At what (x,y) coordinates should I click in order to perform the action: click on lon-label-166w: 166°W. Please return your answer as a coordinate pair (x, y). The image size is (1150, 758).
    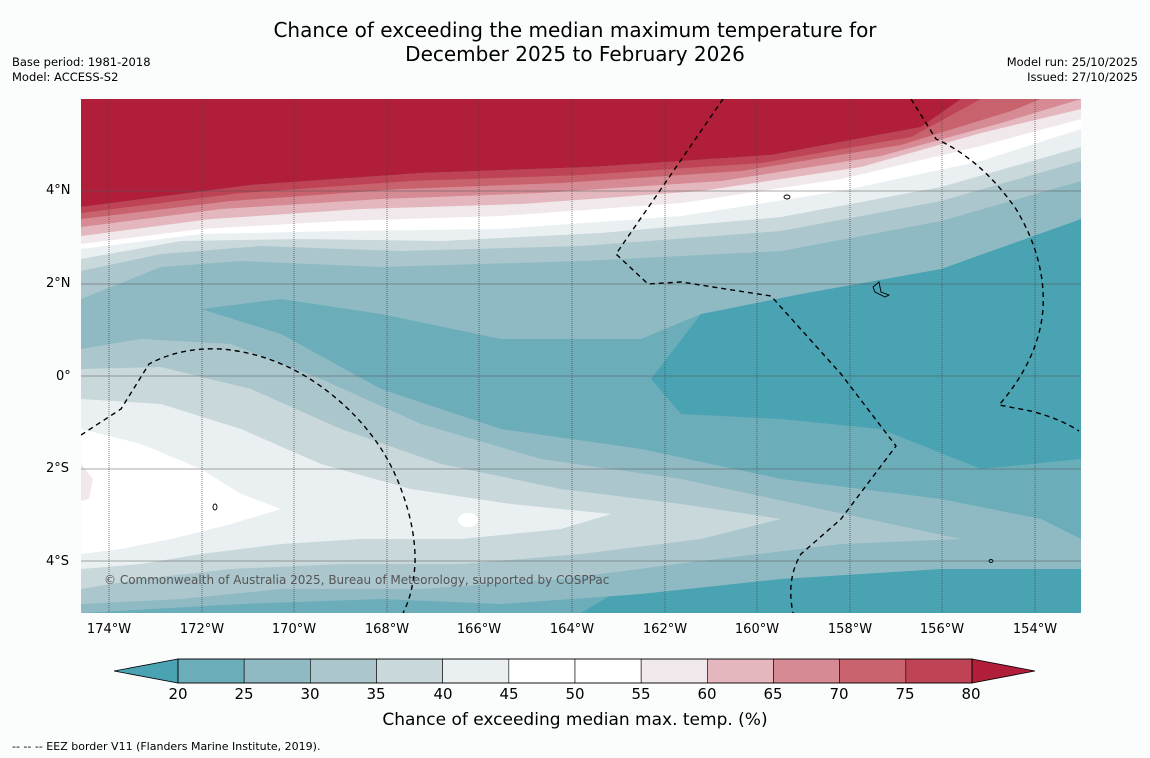
    Looking at the image, I should click on (479, 629).